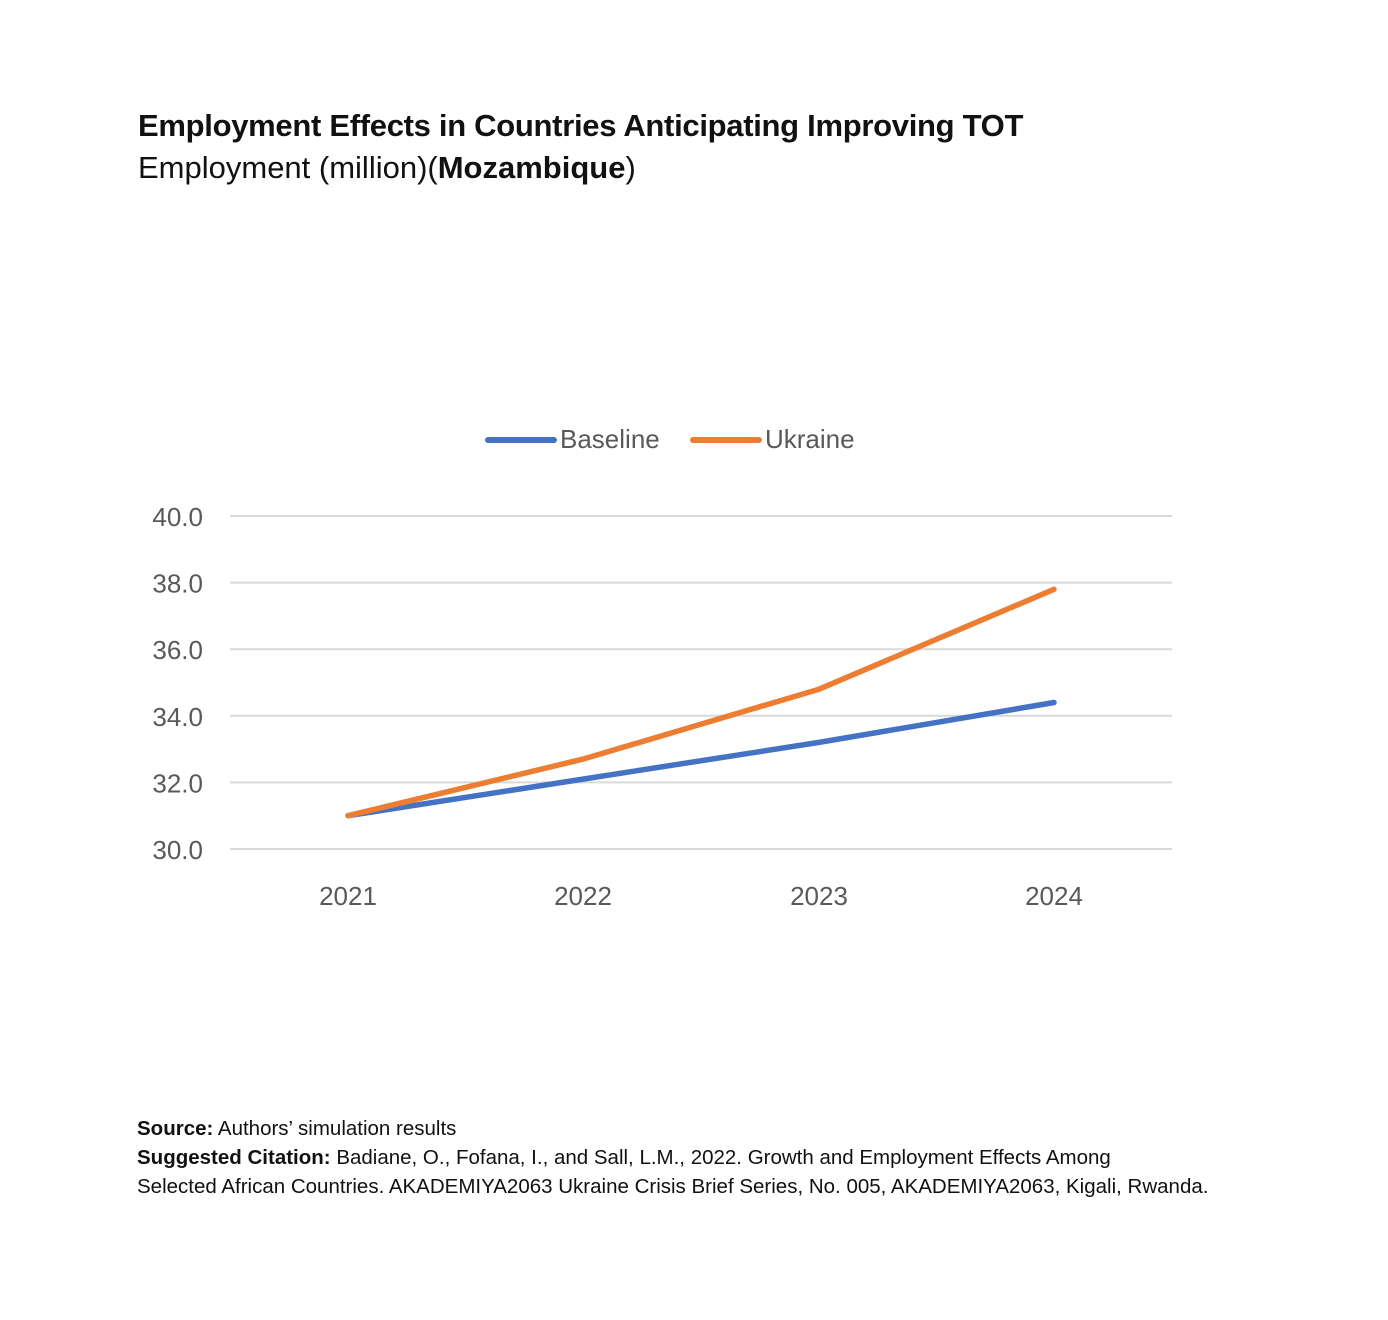 This screenshot has height=1320, width=1388. What do you see at coordinates (670, 439) in the screenshot?
I see `chart-legend: Baseline Ukraine` at bounding box center [670, 439].